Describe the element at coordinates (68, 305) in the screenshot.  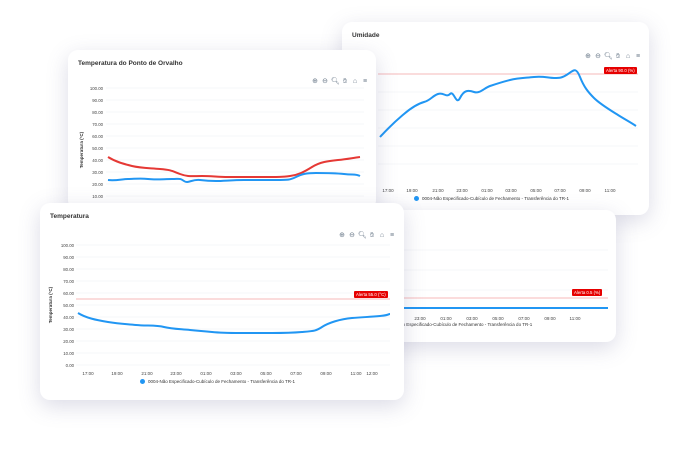
I see `temperatura-y-tick: 50.00` at that location.